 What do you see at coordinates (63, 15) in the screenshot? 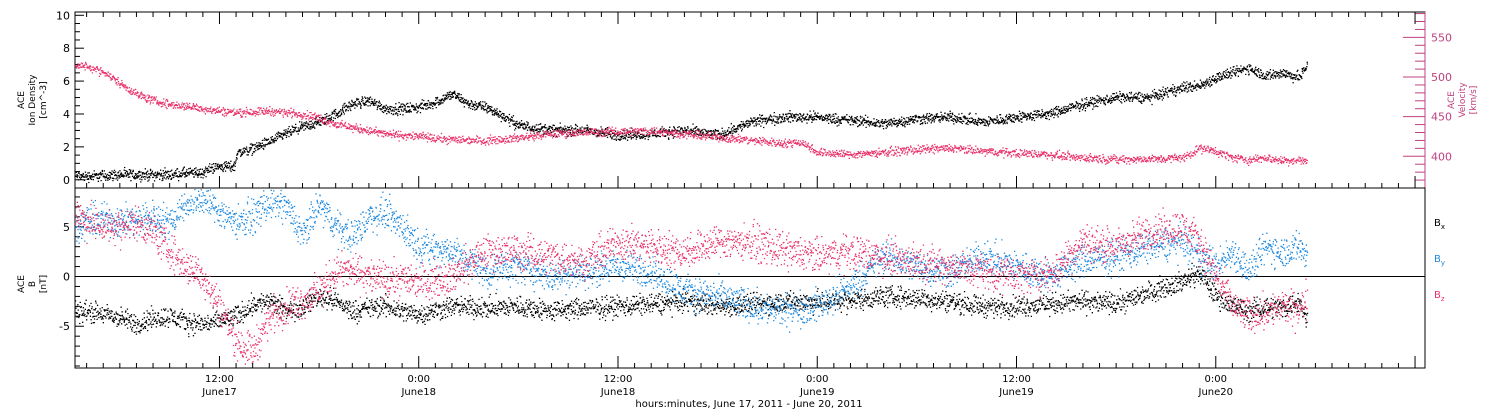
I see `density-tick-label: 10` at bounding box center [63, 15].